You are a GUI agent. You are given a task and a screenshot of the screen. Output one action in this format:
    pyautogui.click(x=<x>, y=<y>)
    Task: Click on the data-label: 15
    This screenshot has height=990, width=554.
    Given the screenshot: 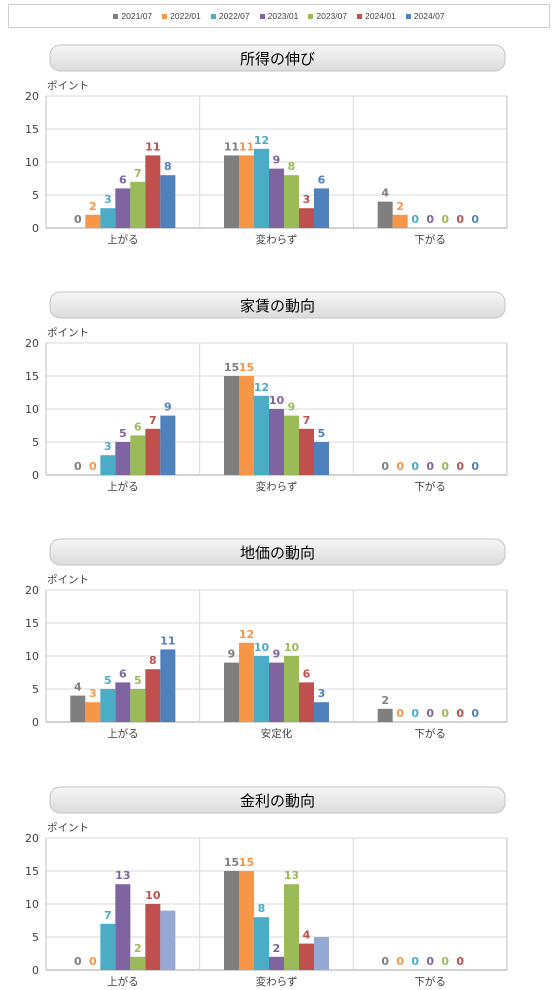 What is the action you would take?
    pyautogui.click(x=246, y=862)
    